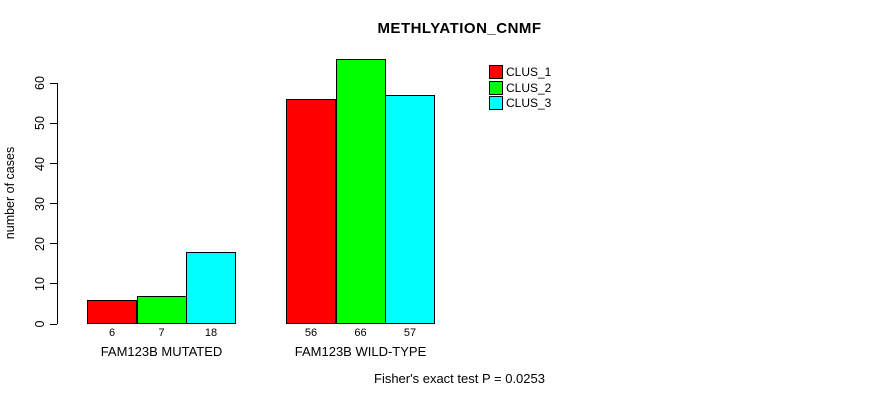  I want to click on stat-annotation: Fisher's exact test P = 0.0253, so click(459, 378).